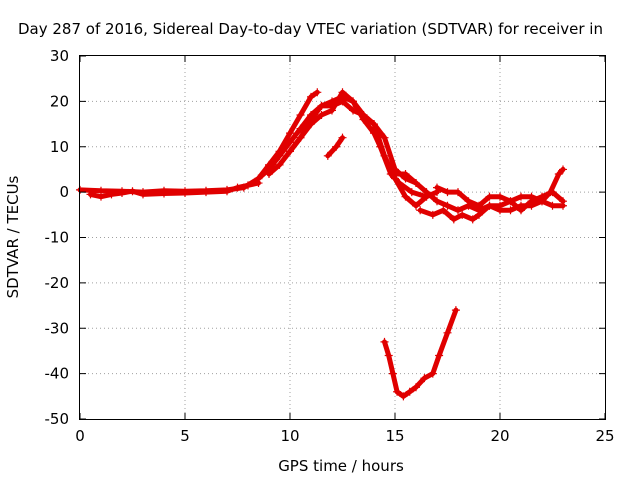 This screenshot has width=640, height=480. What do you see at coordinates (57, 419) in the screenshot?
I see `y-tick-label: -50` at bounding box center [57, 419].